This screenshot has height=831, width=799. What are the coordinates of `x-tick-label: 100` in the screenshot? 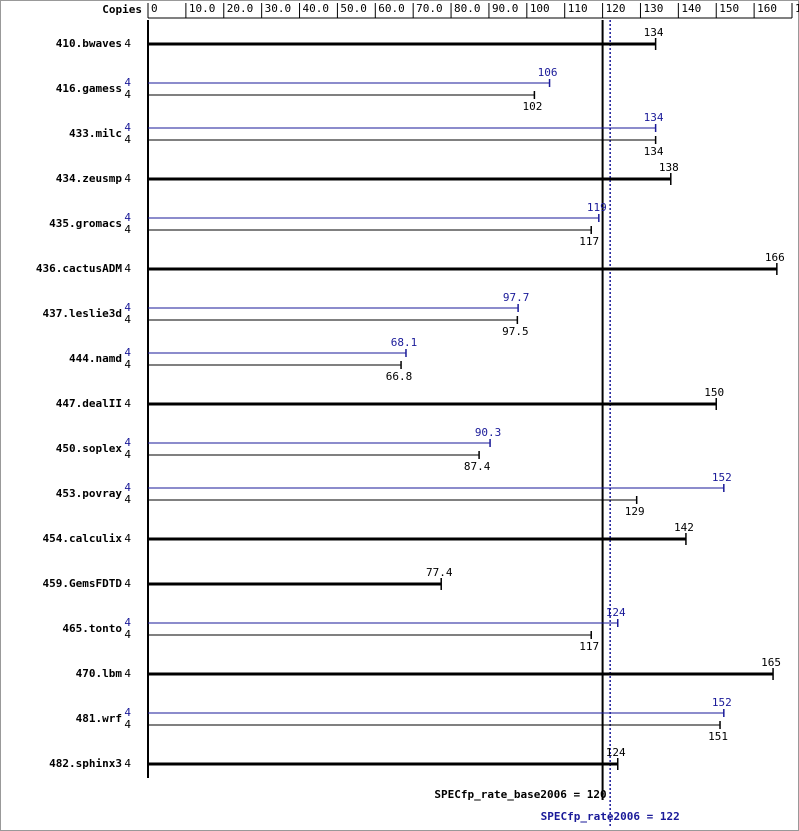 It's located at (540, 8).